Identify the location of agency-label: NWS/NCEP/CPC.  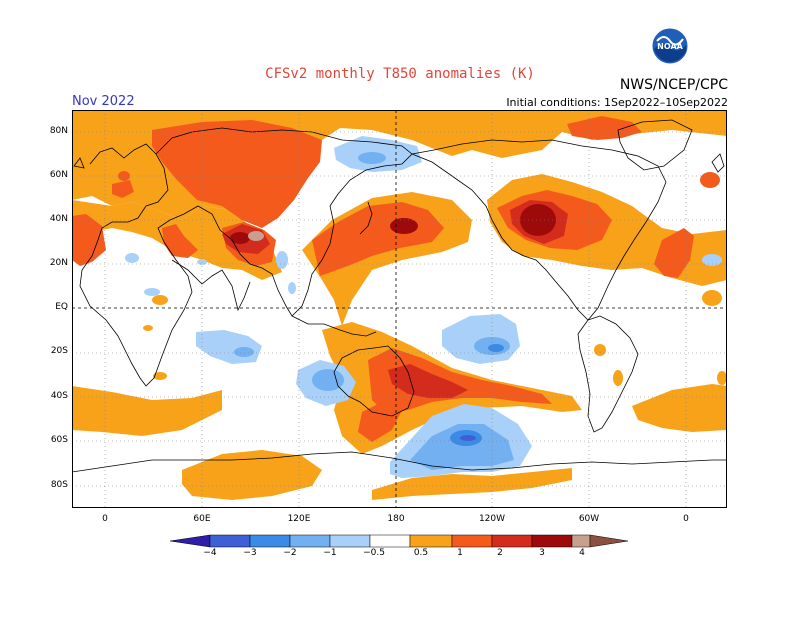
(673, 85).